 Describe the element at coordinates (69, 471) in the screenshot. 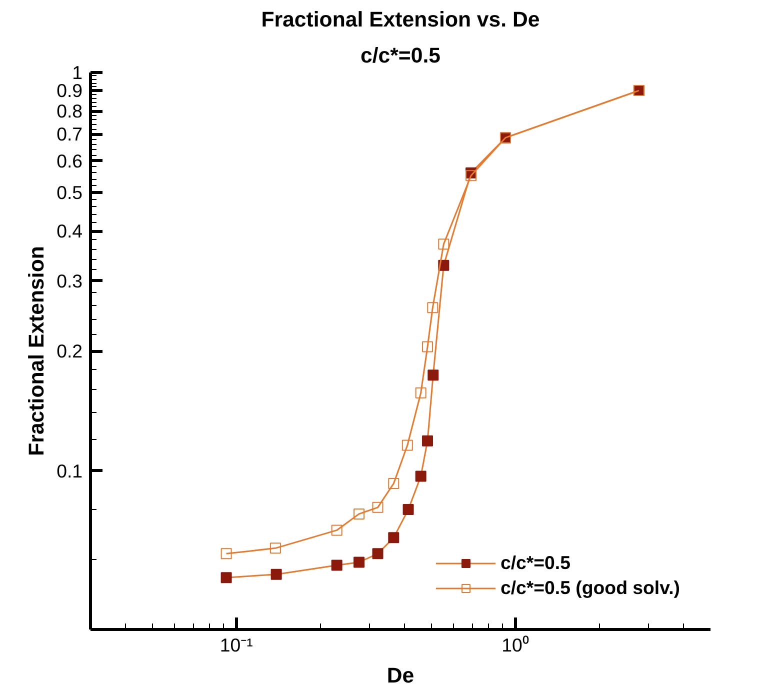

I see `y-tick-label: 0.1` at that location.